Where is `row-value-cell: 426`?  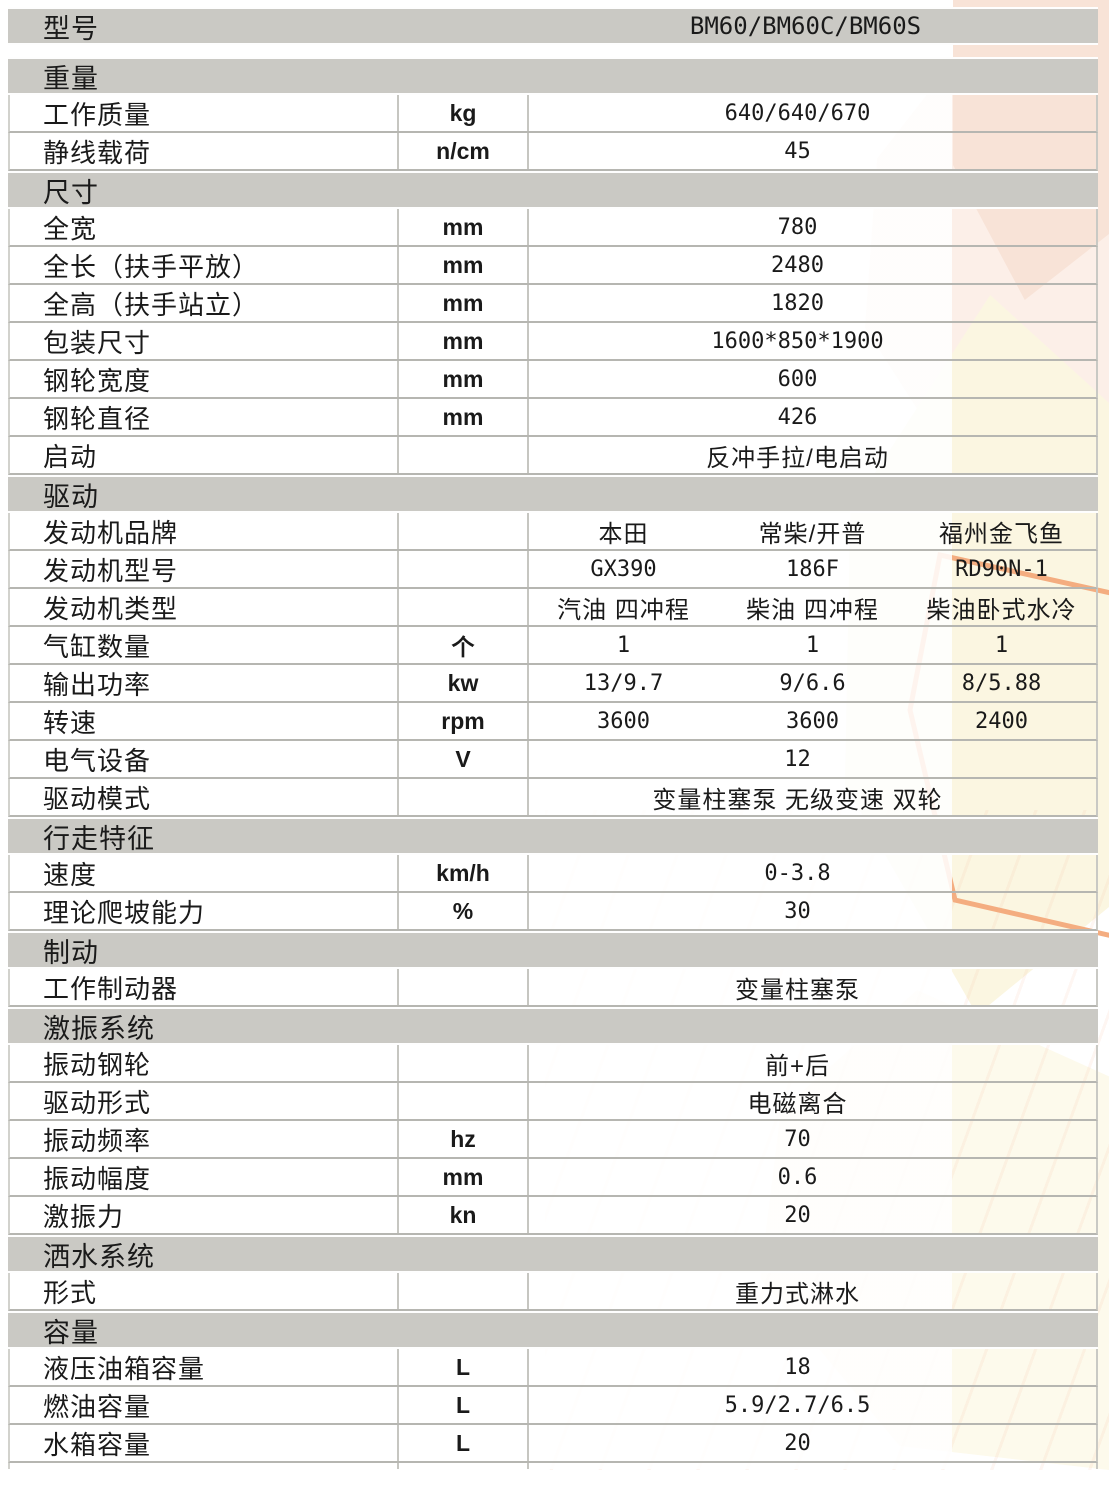
row-value-cell: 426 is located at coordinates (812, 417).